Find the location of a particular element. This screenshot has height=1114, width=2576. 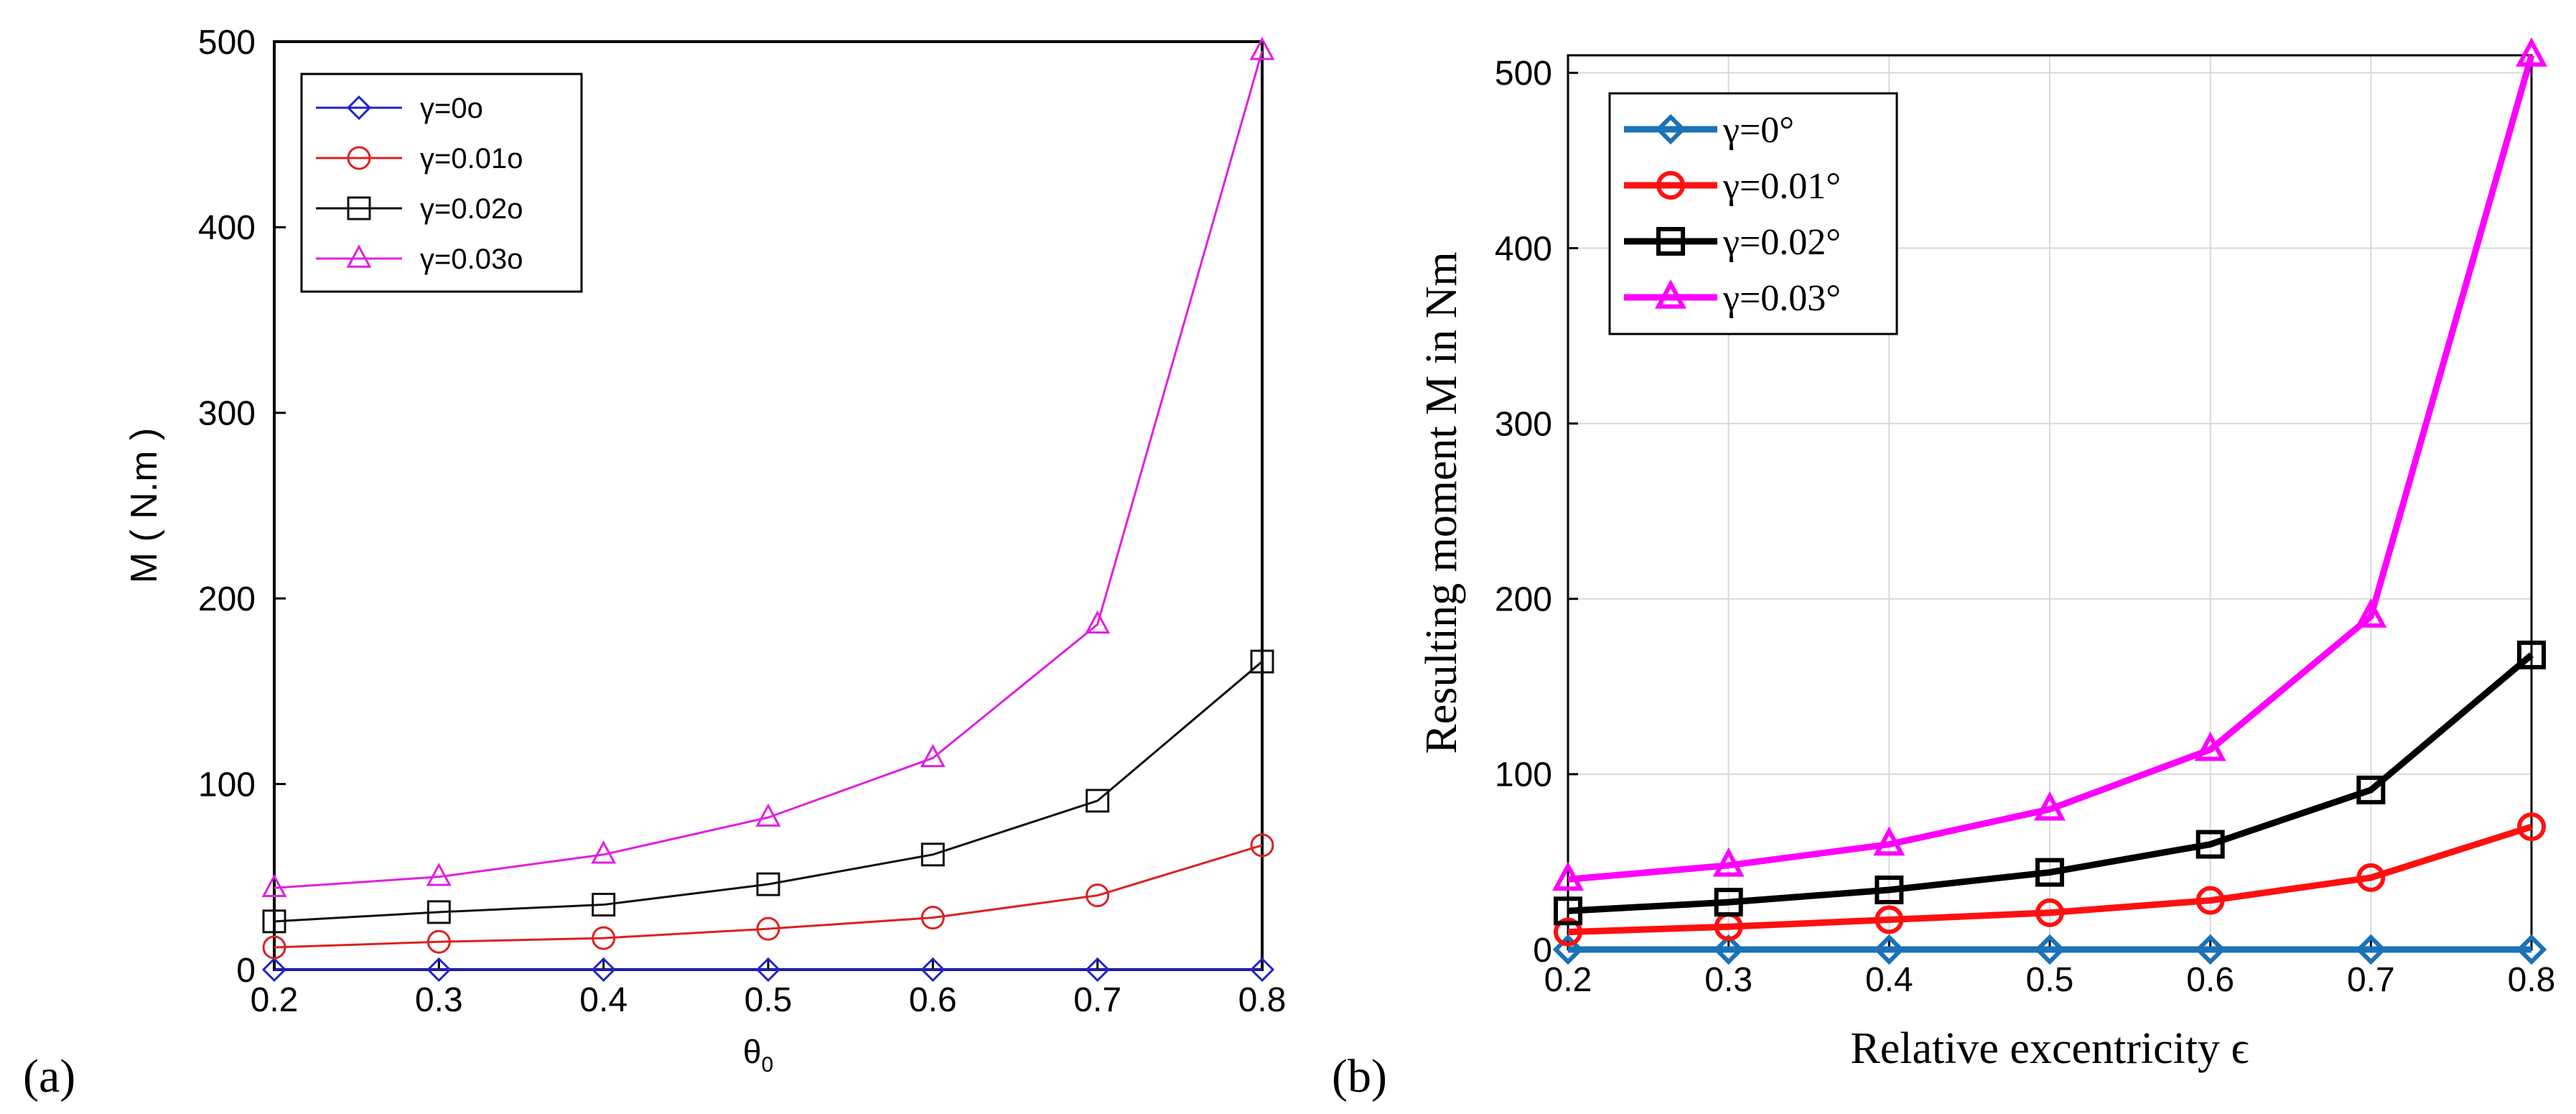

panel-b-label: (b) is located at coordinates (1359, 1076).